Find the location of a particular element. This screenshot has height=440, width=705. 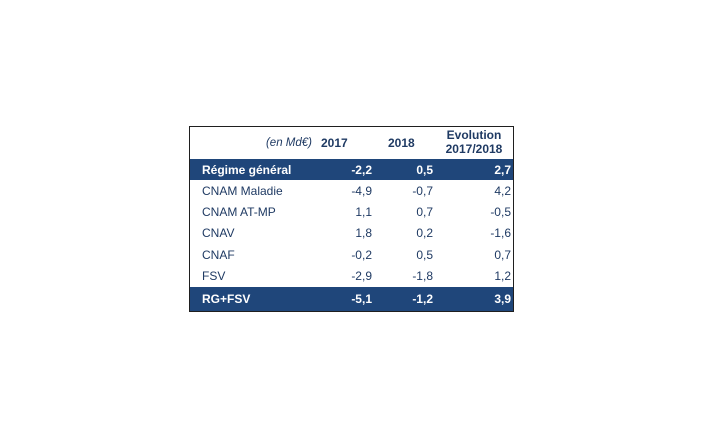

table-row-total: RG+FSV -5,1 -1,2 3,9 is located at coordinates (351, 299).